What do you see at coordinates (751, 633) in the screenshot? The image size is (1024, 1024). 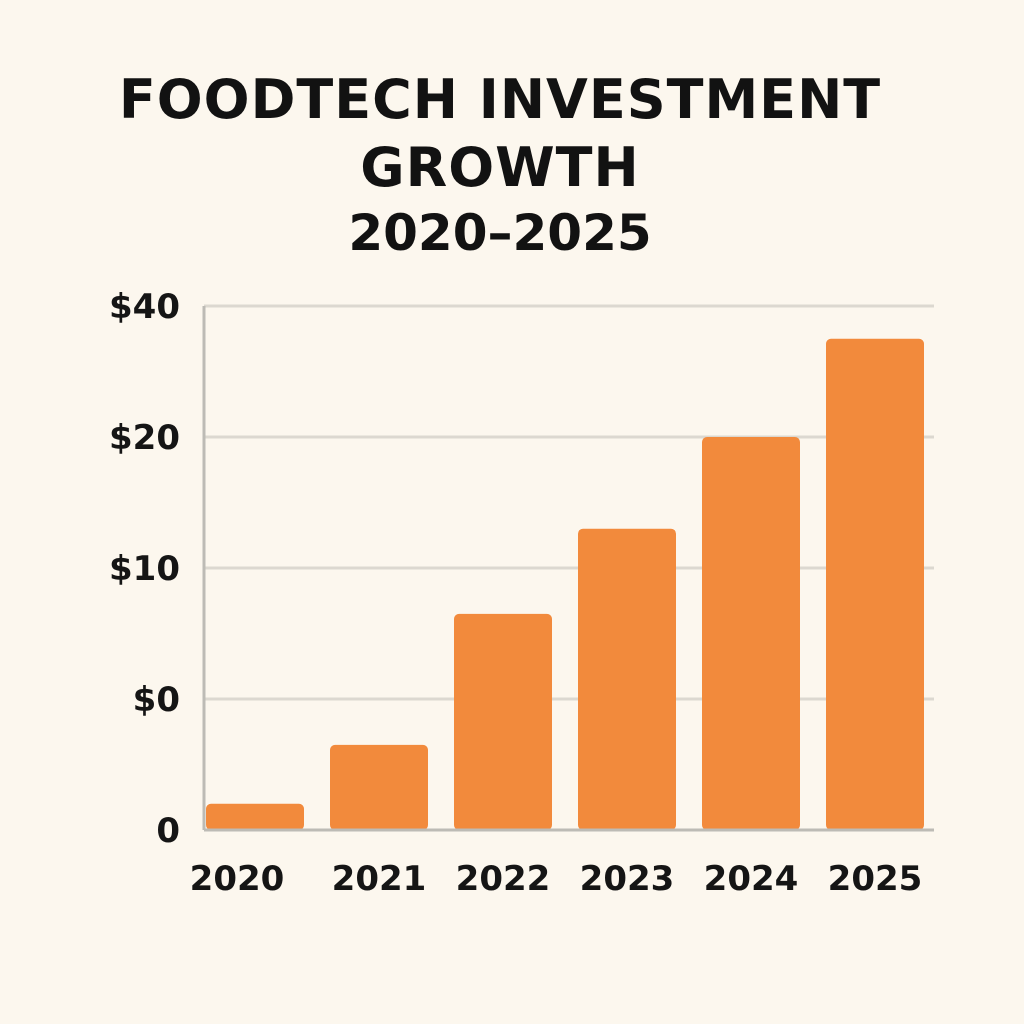 I see `bar-2024` at bounding box center [751, 633].